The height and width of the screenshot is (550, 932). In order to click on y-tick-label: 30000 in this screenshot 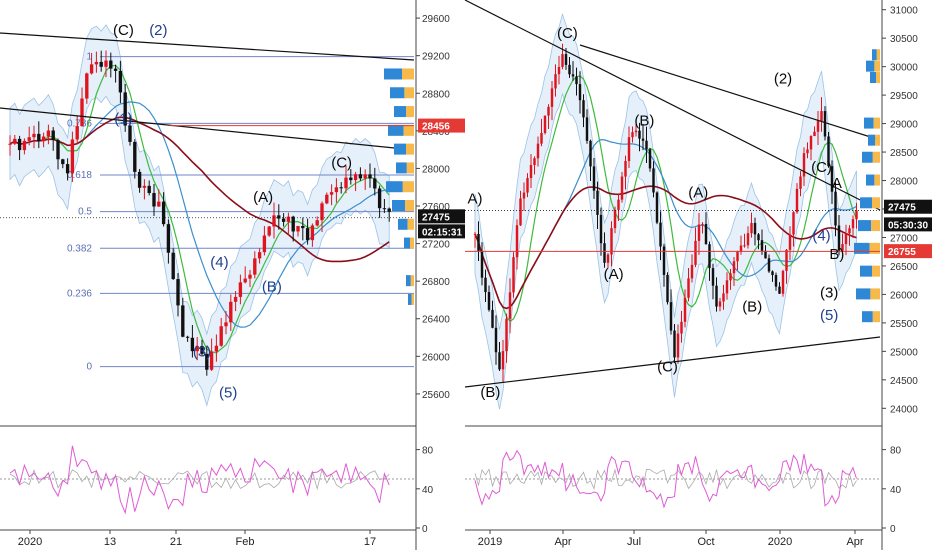, I will do `click(904, 68)`.